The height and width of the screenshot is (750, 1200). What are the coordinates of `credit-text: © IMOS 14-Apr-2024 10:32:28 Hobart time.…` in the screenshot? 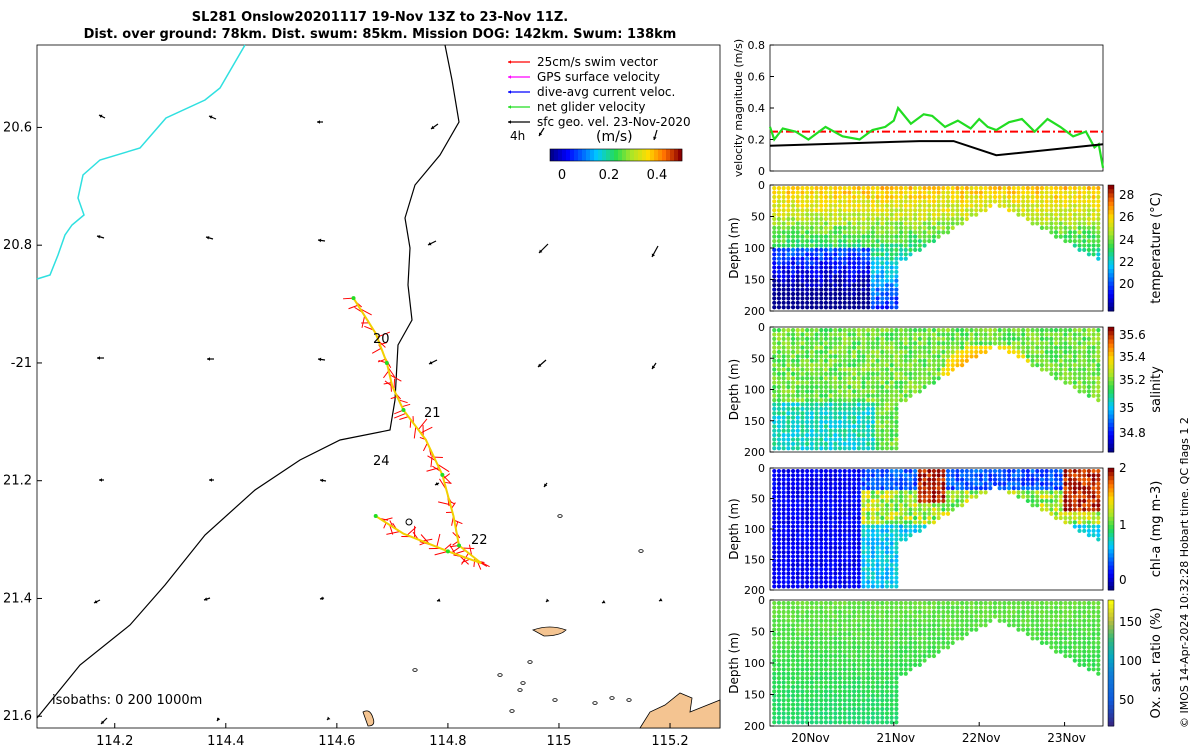 It's located at (1184, 572).